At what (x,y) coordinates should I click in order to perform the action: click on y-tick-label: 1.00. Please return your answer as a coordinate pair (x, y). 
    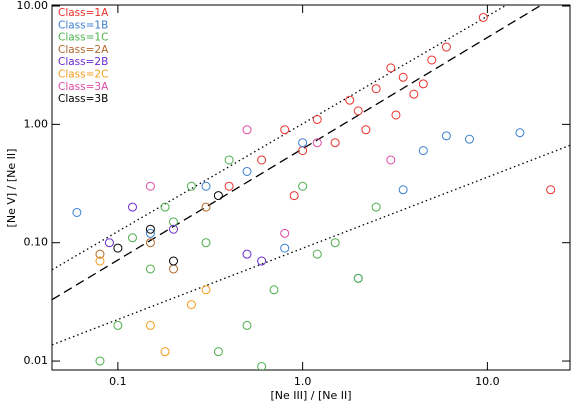
    Looking at the image, I should click on (36, 123).